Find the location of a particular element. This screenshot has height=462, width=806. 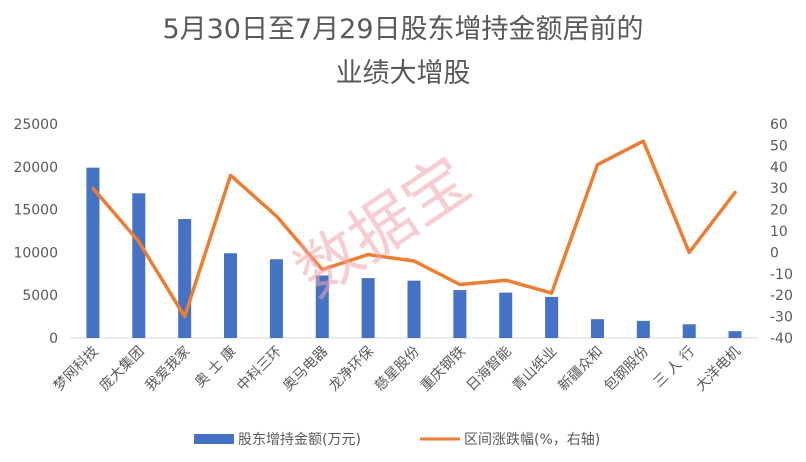

right-tick-label: -40 is located at coordinates (781, 339).